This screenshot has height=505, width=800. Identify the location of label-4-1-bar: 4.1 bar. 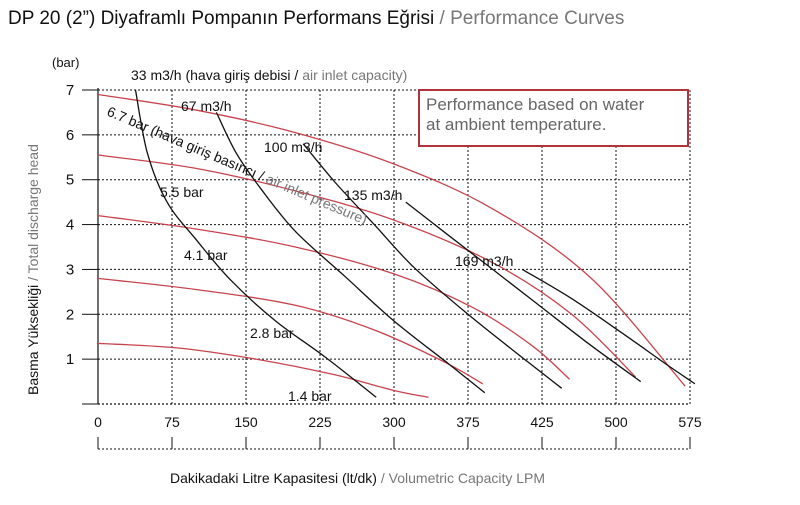
(206, 255).